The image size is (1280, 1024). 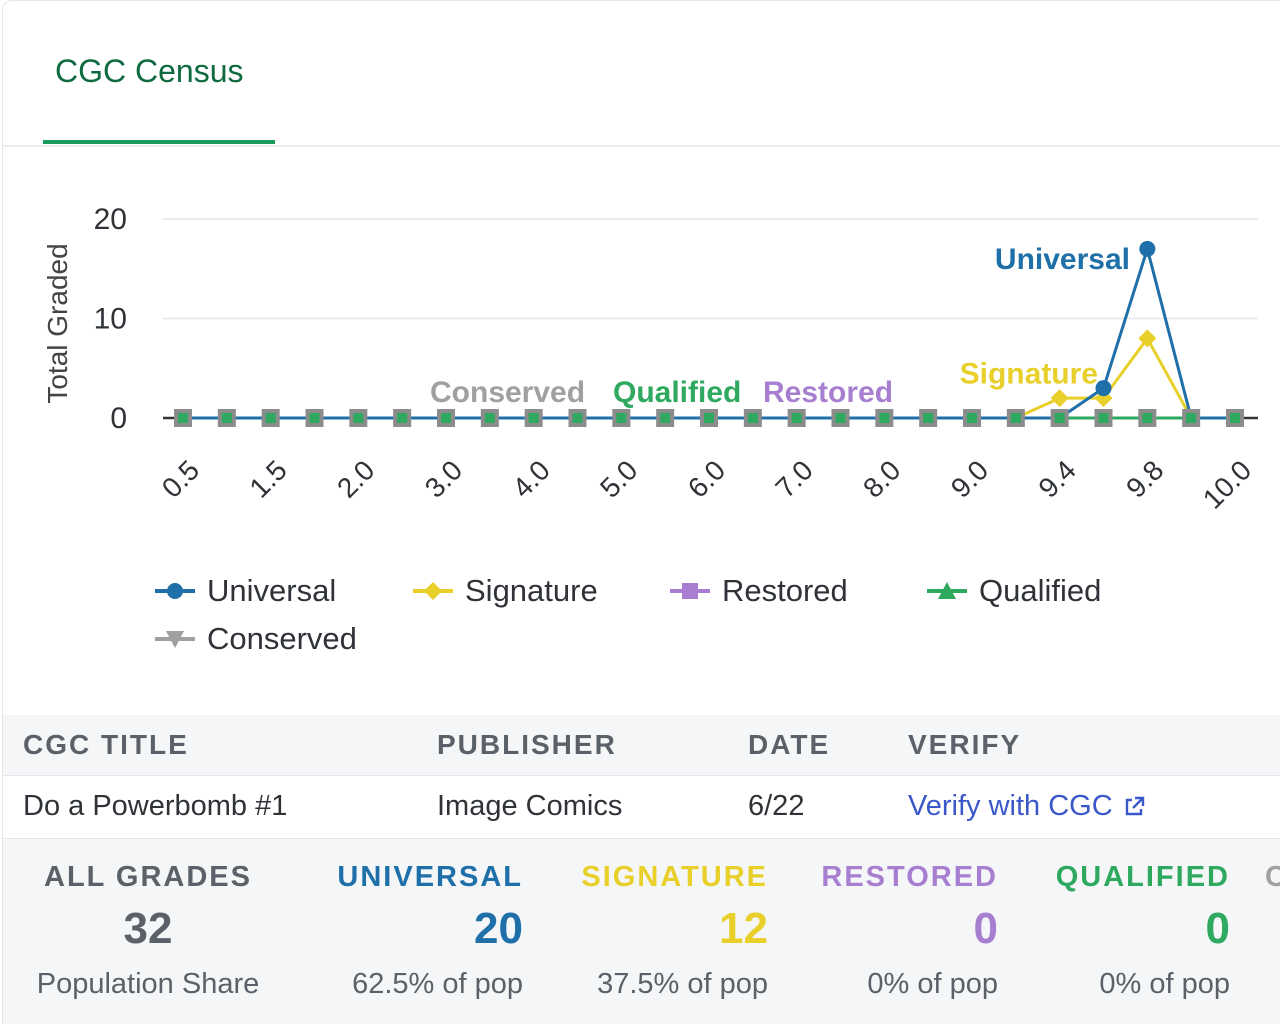 What do you see at coordinates (1029, 373) in the screenshot?
I see `annotation-signature: Signature` at bounding box center [1029, 373].